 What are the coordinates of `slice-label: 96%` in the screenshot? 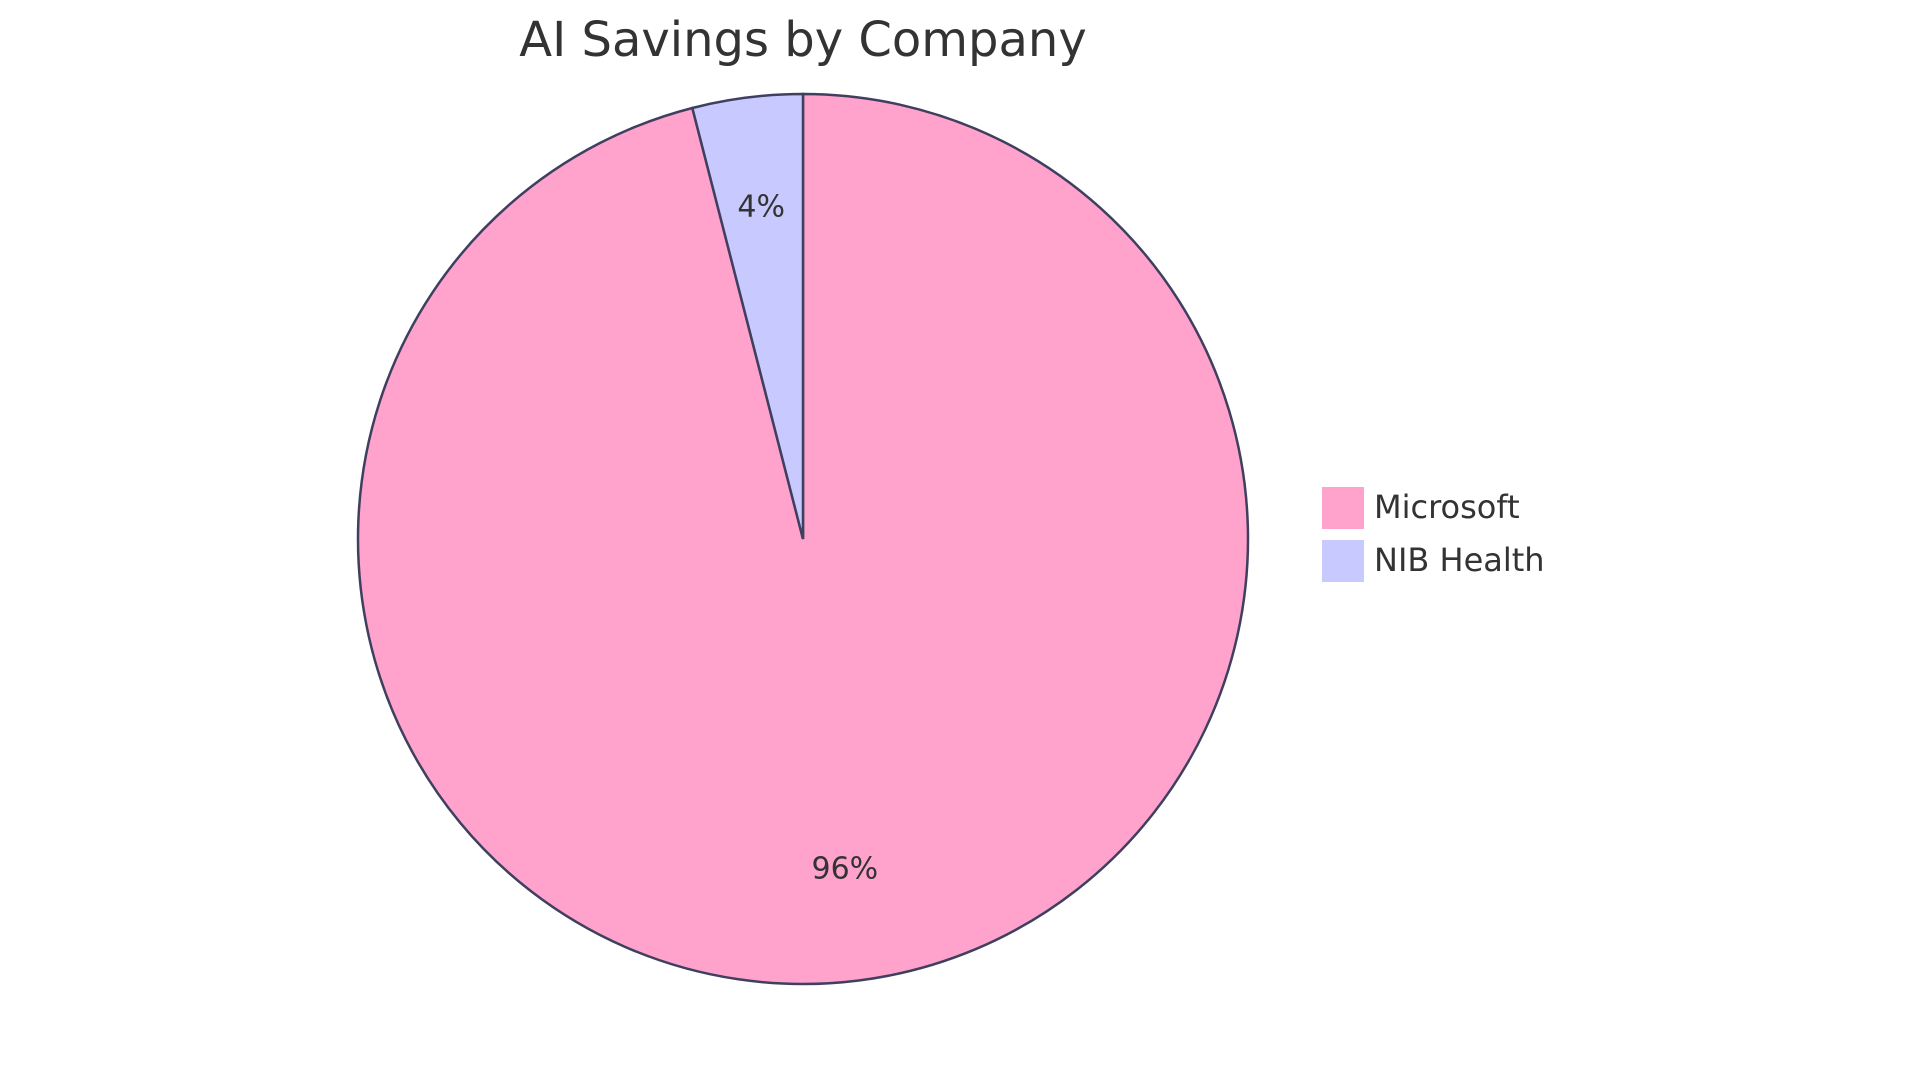 It's located at (844, 869).